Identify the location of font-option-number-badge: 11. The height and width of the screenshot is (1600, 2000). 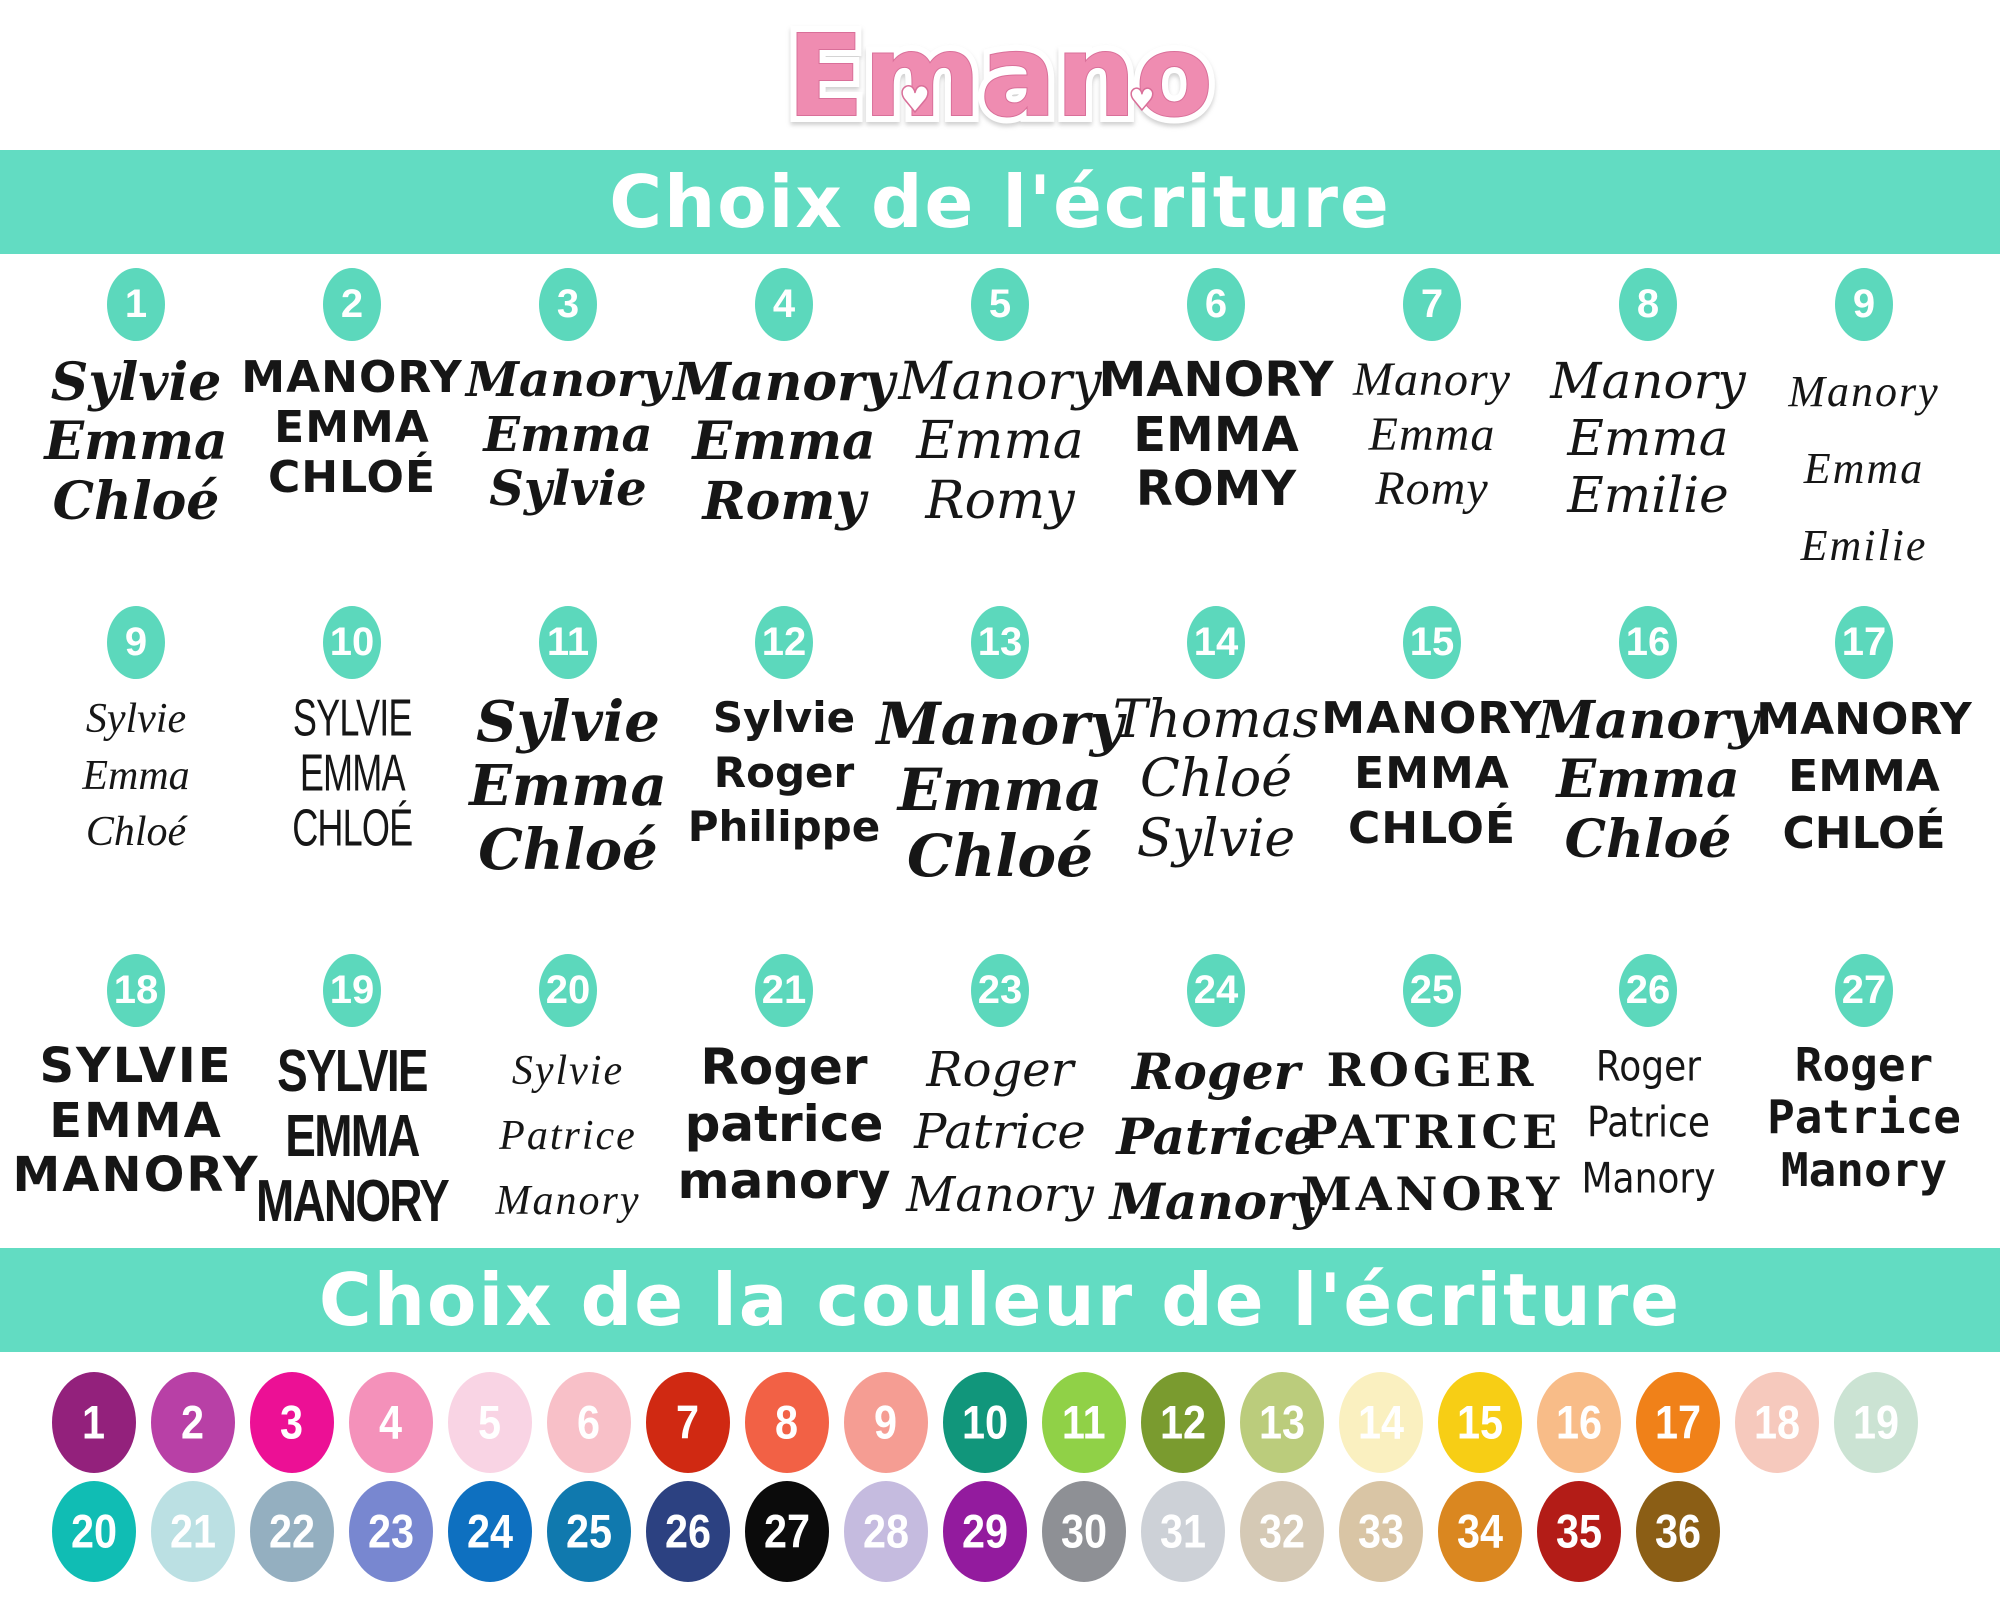
(568, 642).